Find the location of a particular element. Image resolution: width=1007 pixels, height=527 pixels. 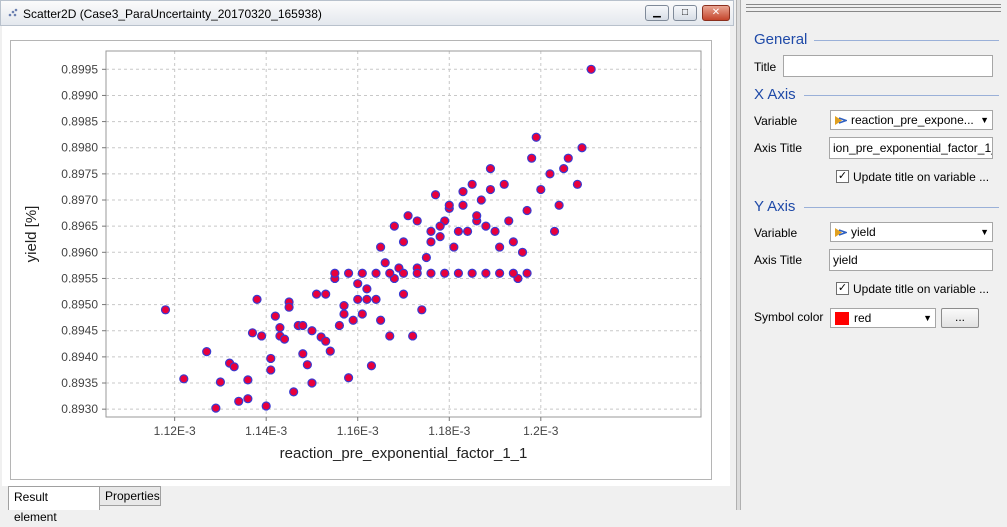

x-variable-label: Variable is located at coordinates (776, 121).